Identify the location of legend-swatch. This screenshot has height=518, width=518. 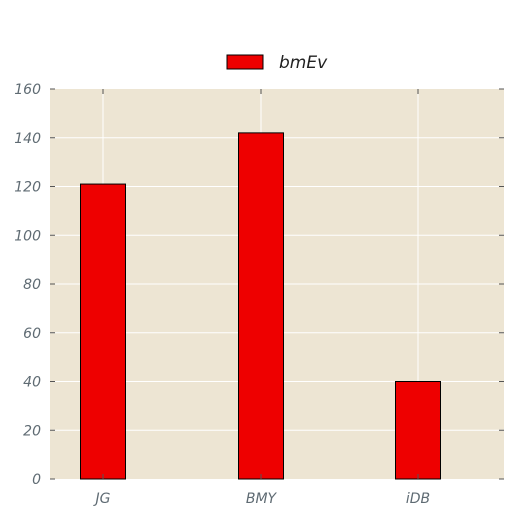
(245, 62).